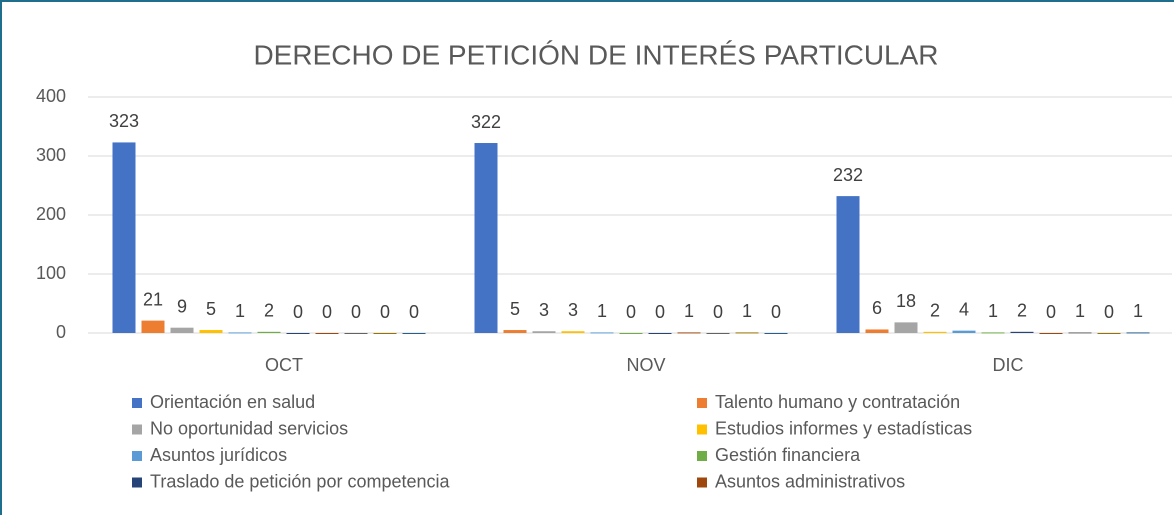  Describe the element at coordinates (788, 455) in the screenshot. I see `legend-label: Gestión financiera` at that location.